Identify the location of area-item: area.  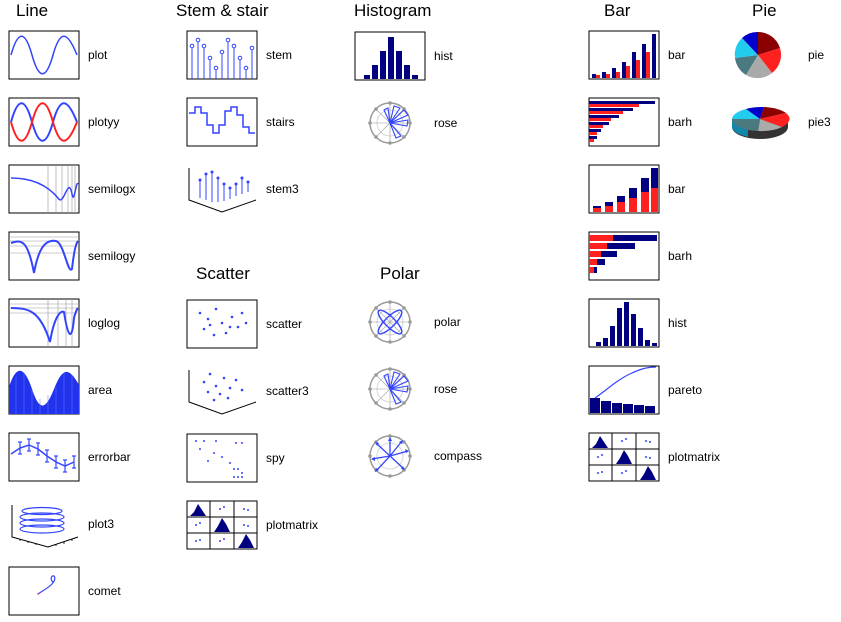
(78, 393).